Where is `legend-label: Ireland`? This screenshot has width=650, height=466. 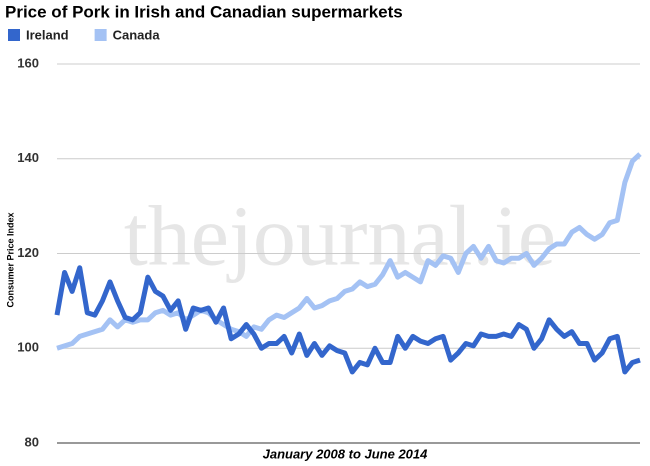
legend-label: Ireland is located at coordinates (47, 34).